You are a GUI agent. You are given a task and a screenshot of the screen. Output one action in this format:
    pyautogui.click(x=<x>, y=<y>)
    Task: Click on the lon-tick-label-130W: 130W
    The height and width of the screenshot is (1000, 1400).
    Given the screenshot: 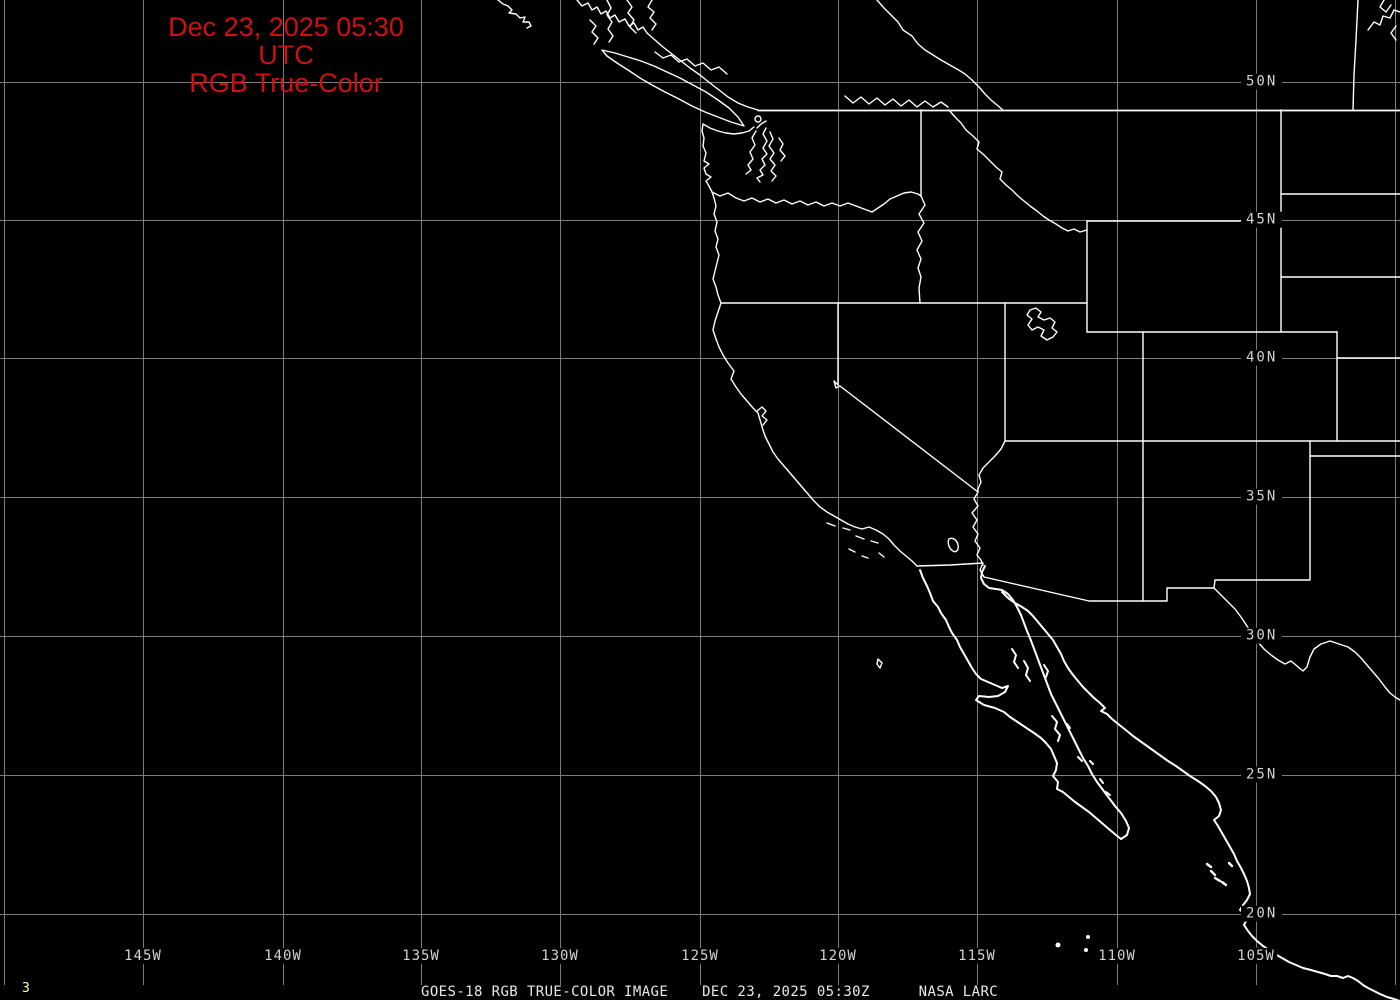 What is the action you would take?
    pyautogui.click(x=560, y=956)
    